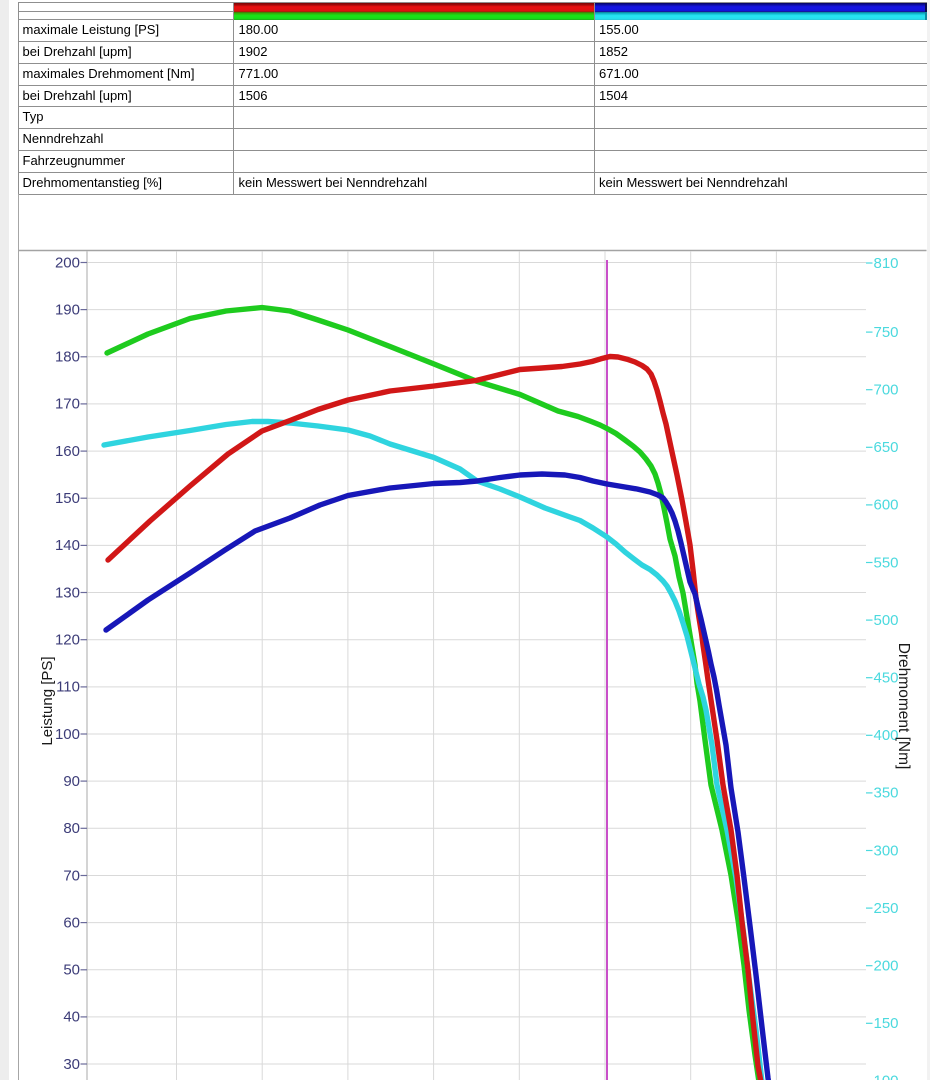  What do you see at coordinates (886, 793) in the screenshot?
I see `svg-text: 350` at bounding box center [886, 793].